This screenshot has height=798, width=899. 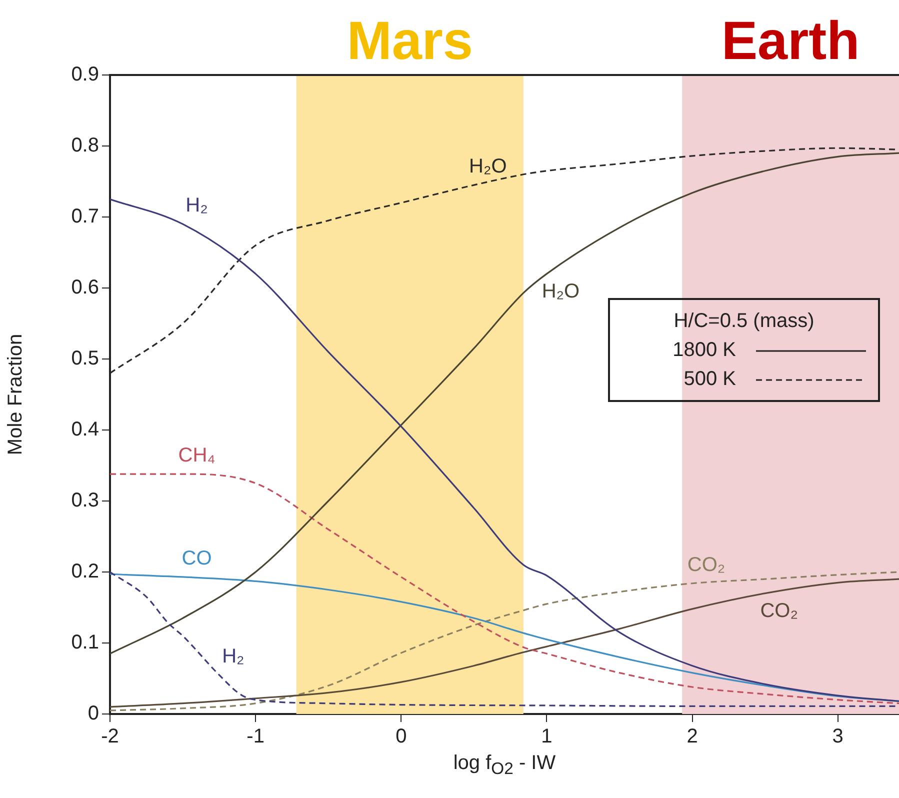 I want to click on legend-title: H/C=0.5 (mass), so click(x=744, y=321).